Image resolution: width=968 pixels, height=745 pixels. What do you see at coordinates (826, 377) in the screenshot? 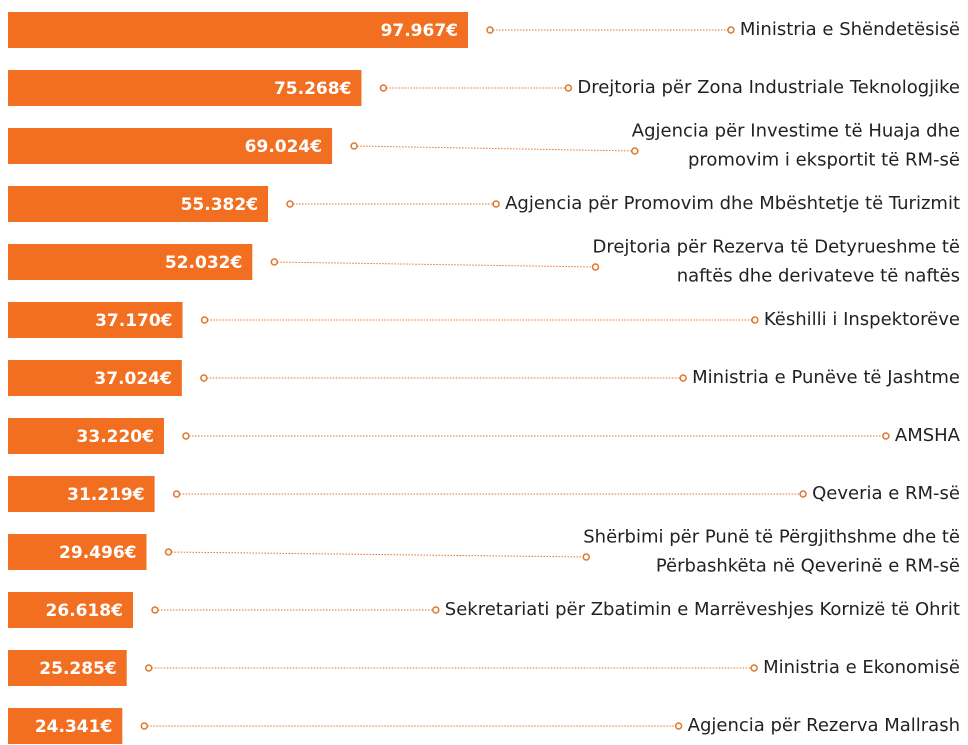
I see `category-label: Ministria e Punëve të Jashtme` at bounding box center [826, 377].